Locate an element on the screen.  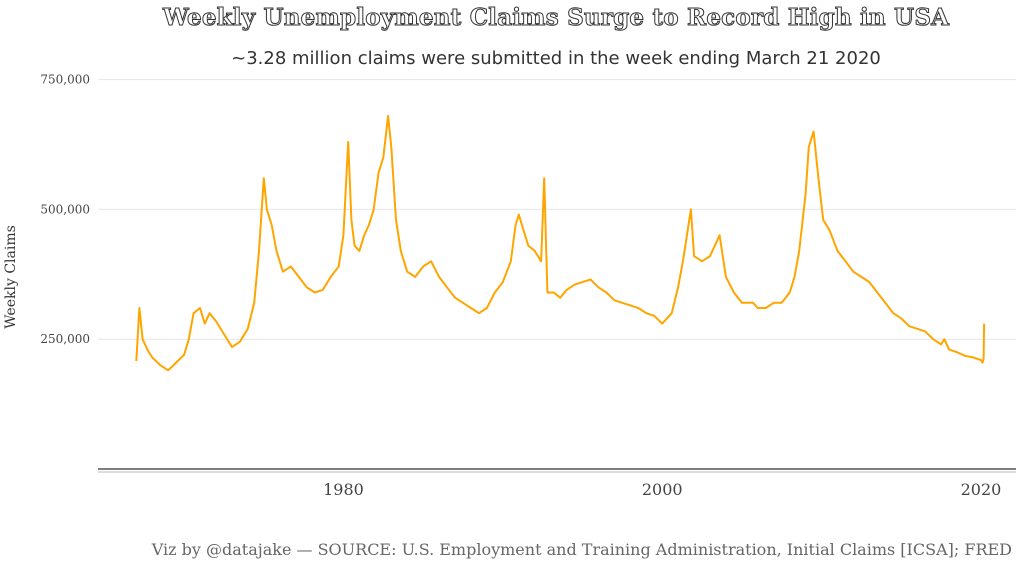
y-axis-label: Weekly Claims is located at coordinates (11, 277).